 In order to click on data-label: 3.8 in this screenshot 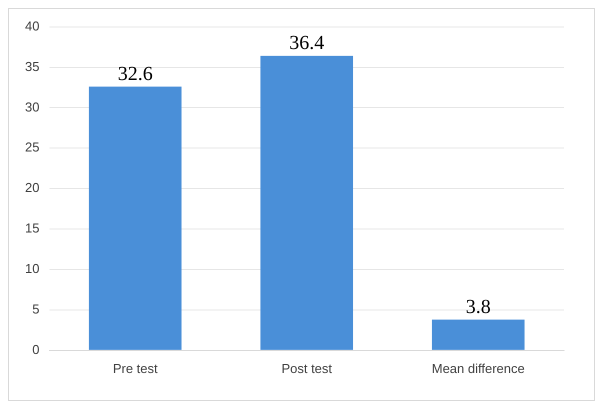, I will do `click(478, 307)`.